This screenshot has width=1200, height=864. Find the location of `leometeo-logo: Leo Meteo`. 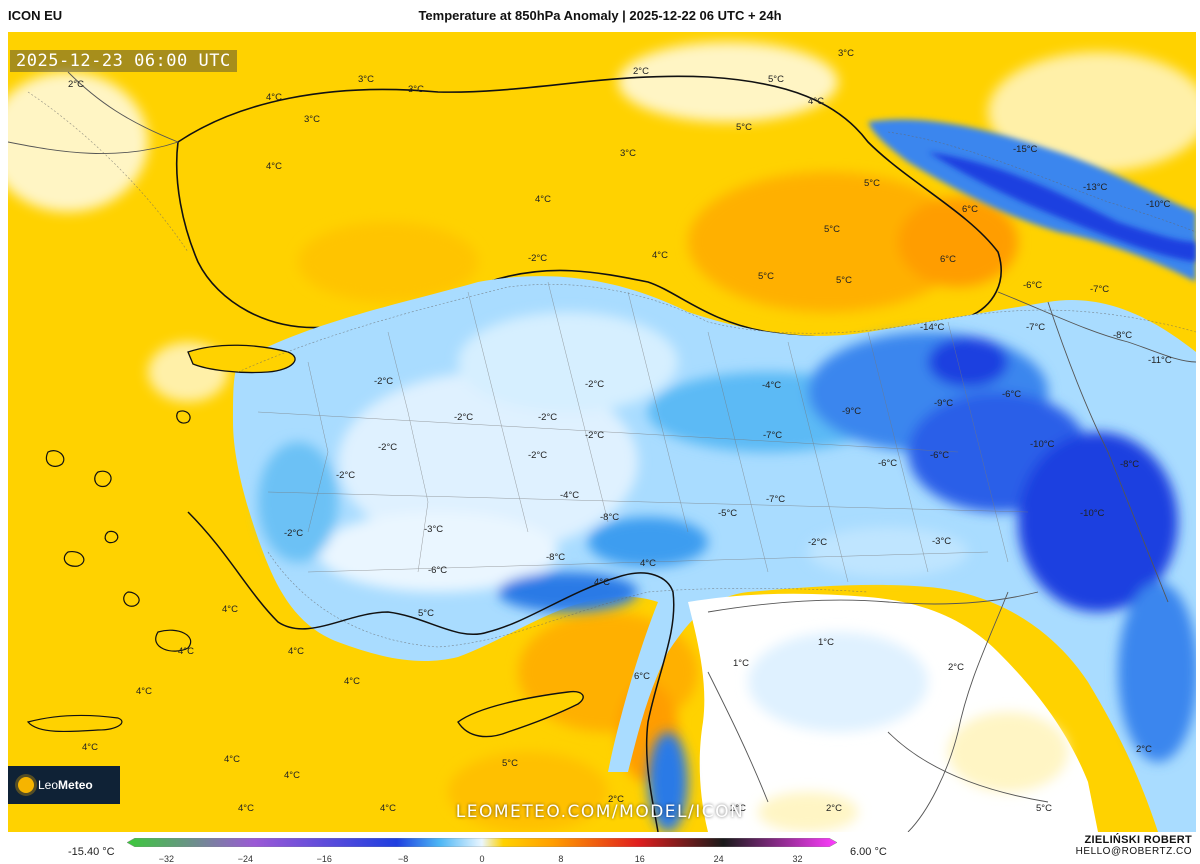

leometeo-logo: Leo Meteo is located at coordinates (64, 785).